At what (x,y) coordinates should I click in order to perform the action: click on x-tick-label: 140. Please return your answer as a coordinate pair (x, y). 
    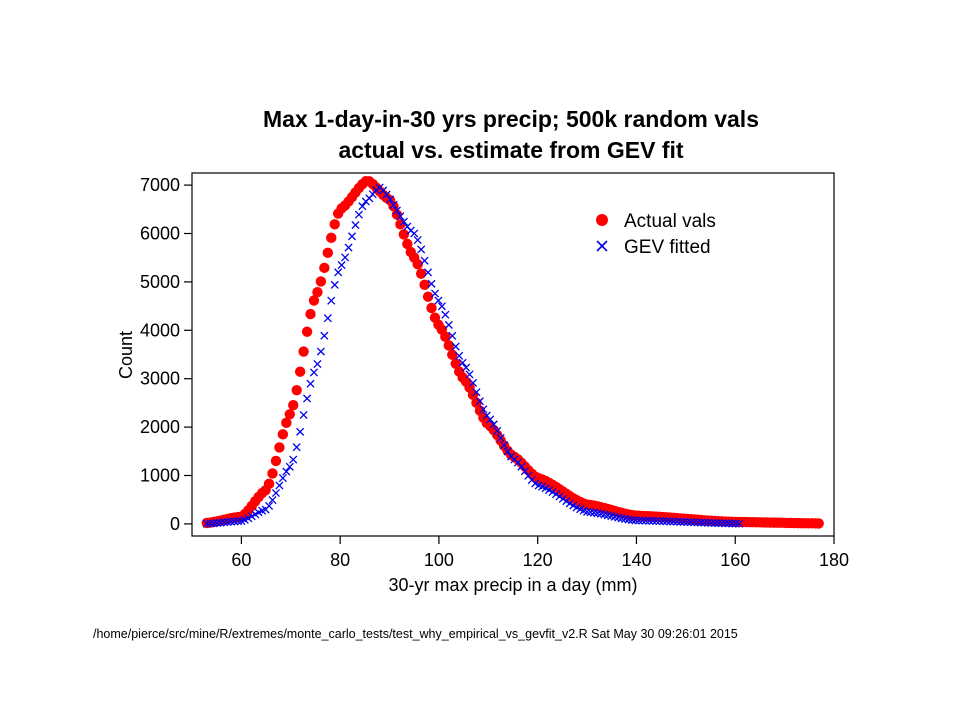
    Looking at the image, I should click on (636, 560).